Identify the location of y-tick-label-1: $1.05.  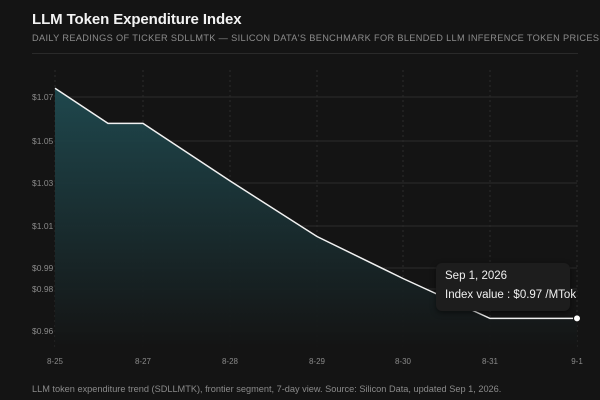
(43, 141).